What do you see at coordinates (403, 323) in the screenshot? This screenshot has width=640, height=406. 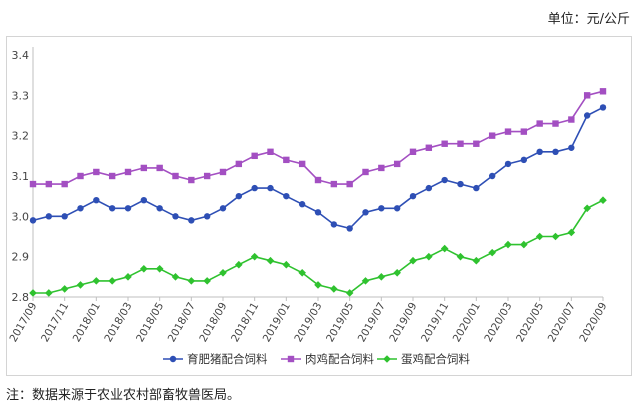 I see `x-tick-label: 2019/09` at bounding box center [403, 323].